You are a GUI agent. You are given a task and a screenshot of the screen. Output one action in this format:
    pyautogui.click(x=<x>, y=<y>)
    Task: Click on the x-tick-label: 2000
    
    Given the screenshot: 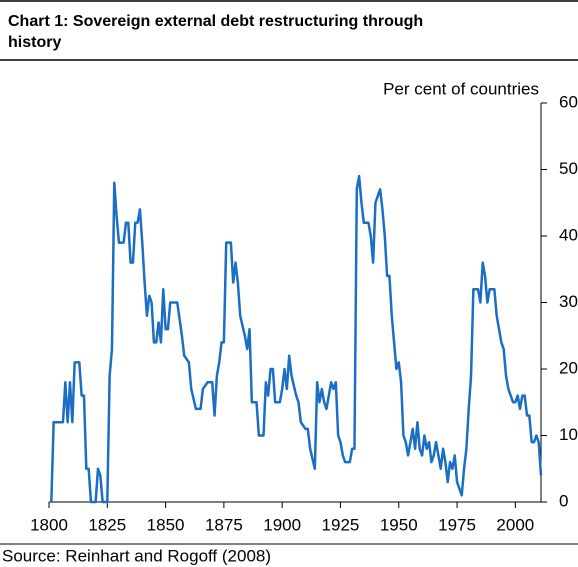 What is the action you would take?
    pyautogui.click(x=515, y=524)
    